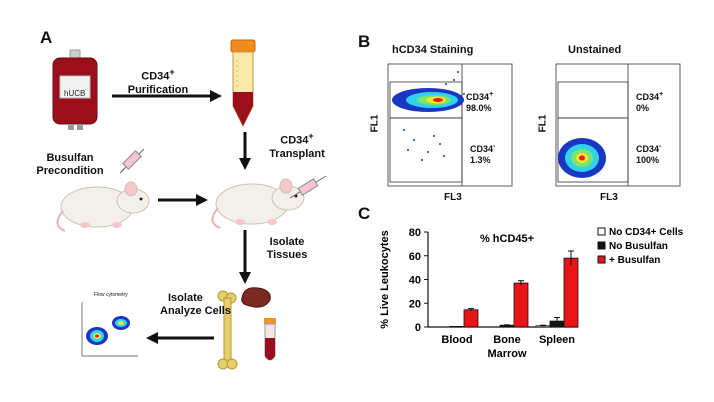  I want to click on analyze-label: Isolate Analyze Cells, so click(205, 305).